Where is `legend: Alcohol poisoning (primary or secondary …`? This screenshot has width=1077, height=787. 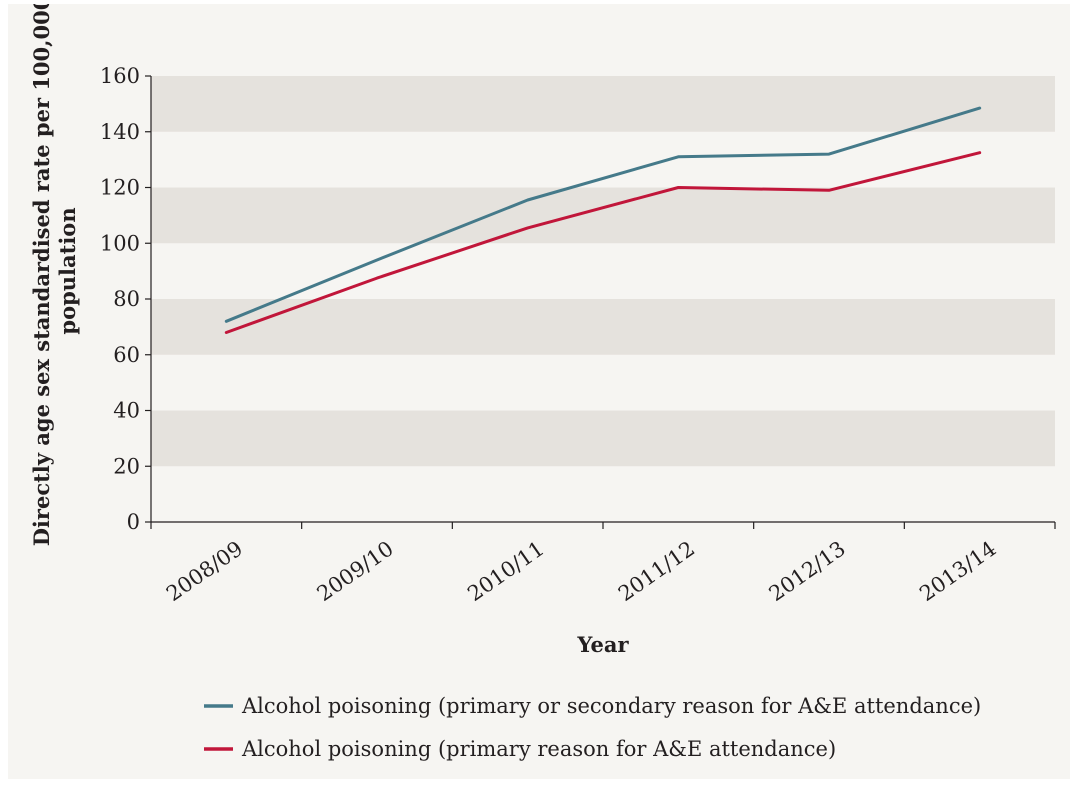
legend: Alcohol poisoning (primary or secondary … is located at coordinates (592, 727).